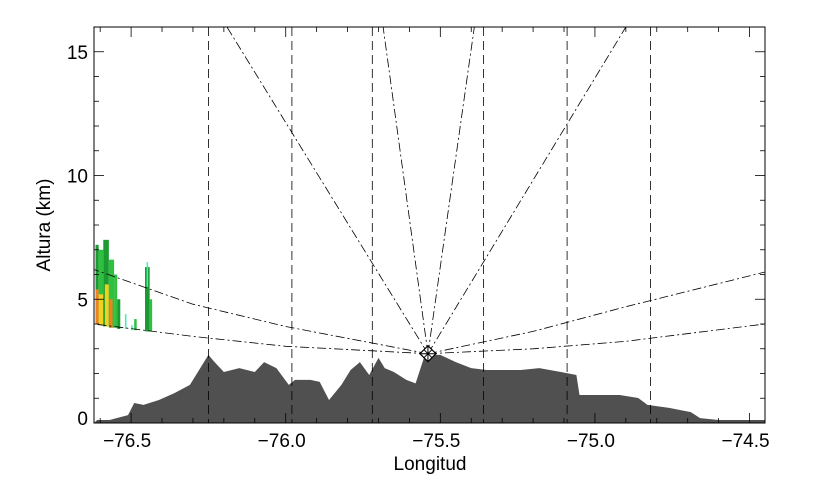 This screenshot has height=495, width=840. I want to click on y-tick-label: 15, so click(77, 53).